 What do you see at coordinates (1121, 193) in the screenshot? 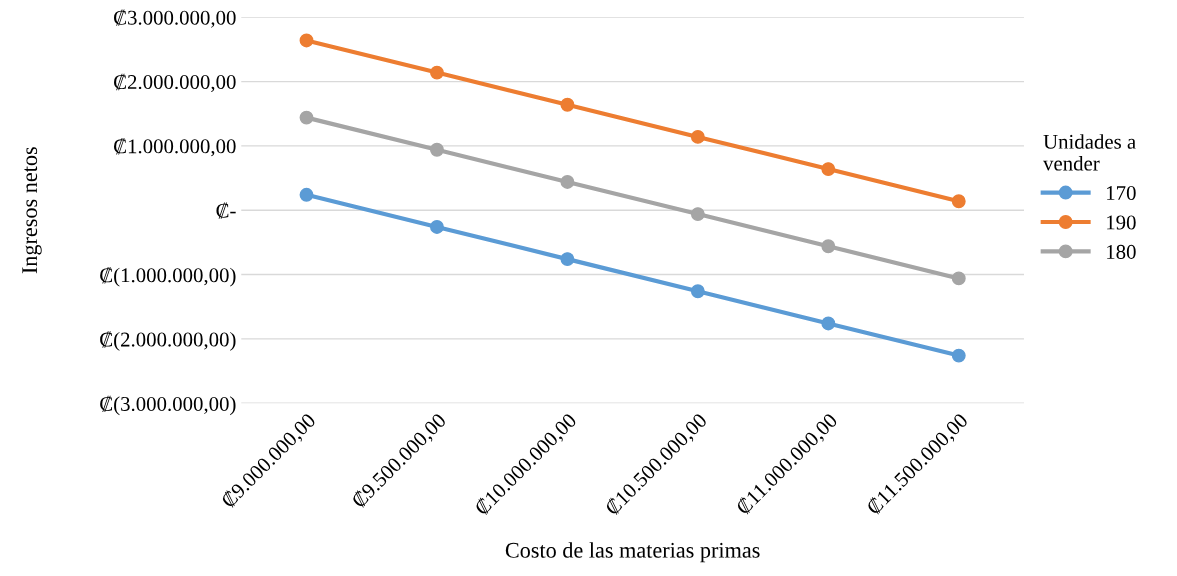
I see `legend-label: 170` at bounding box center [1121, 193].